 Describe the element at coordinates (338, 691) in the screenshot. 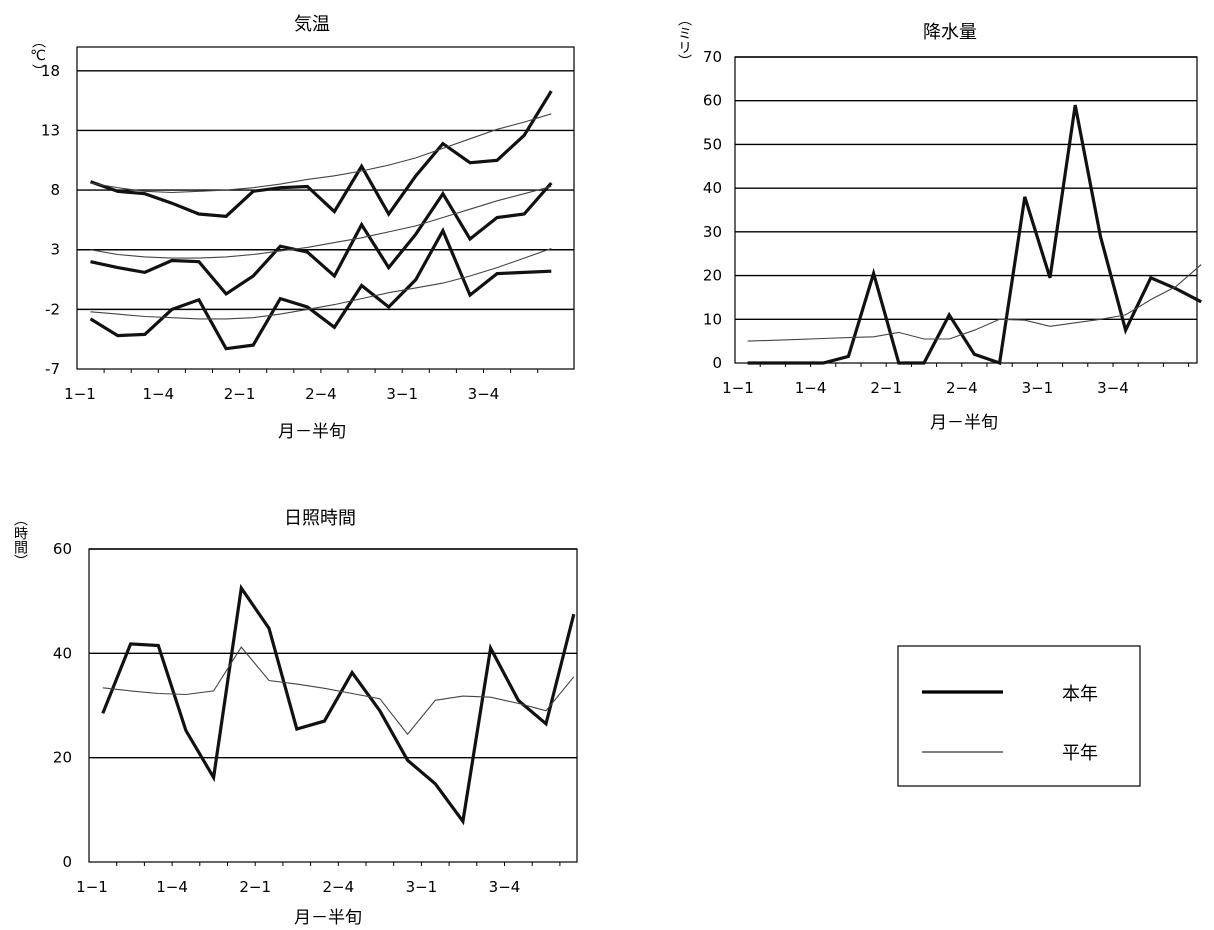

I see `sunshine-series-normal` at that location.